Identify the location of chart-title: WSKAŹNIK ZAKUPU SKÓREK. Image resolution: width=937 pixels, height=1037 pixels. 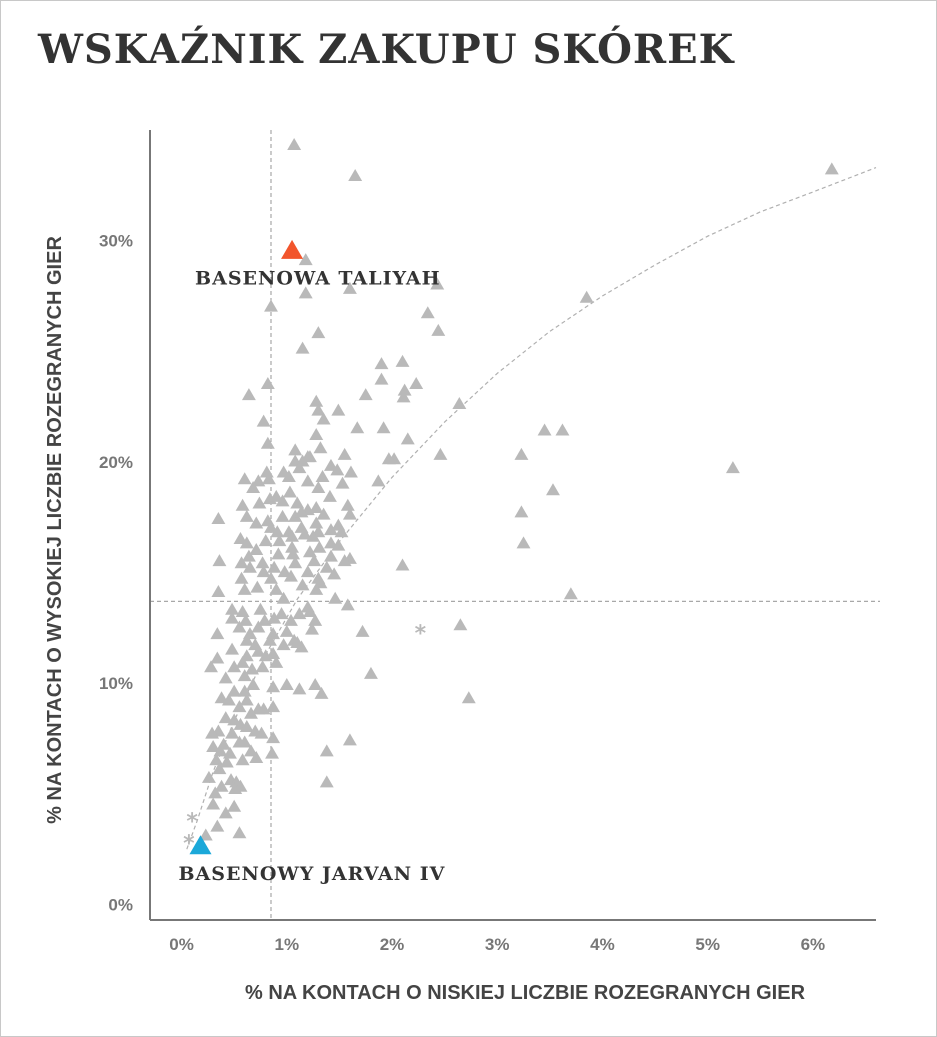
(386, 49).